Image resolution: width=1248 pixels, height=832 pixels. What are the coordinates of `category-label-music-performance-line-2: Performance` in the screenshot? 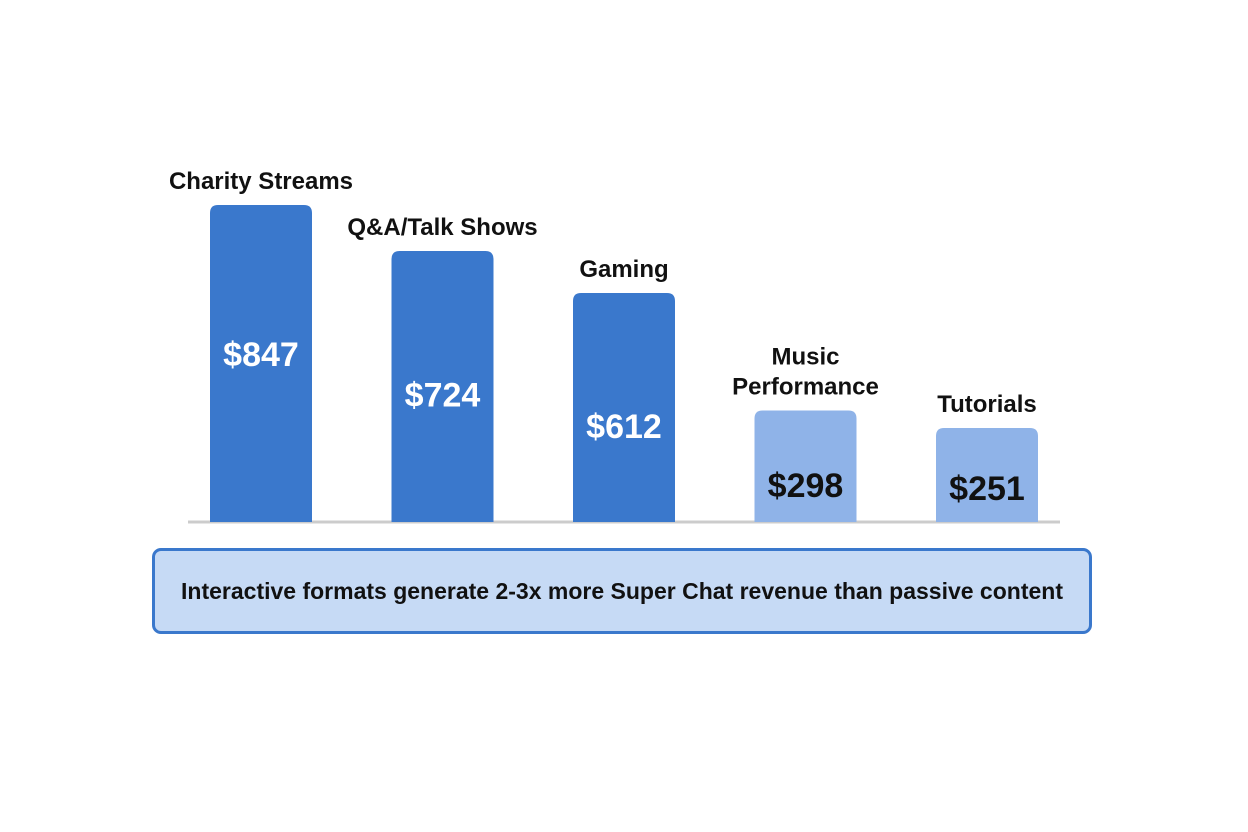 It's located at (805, 386).